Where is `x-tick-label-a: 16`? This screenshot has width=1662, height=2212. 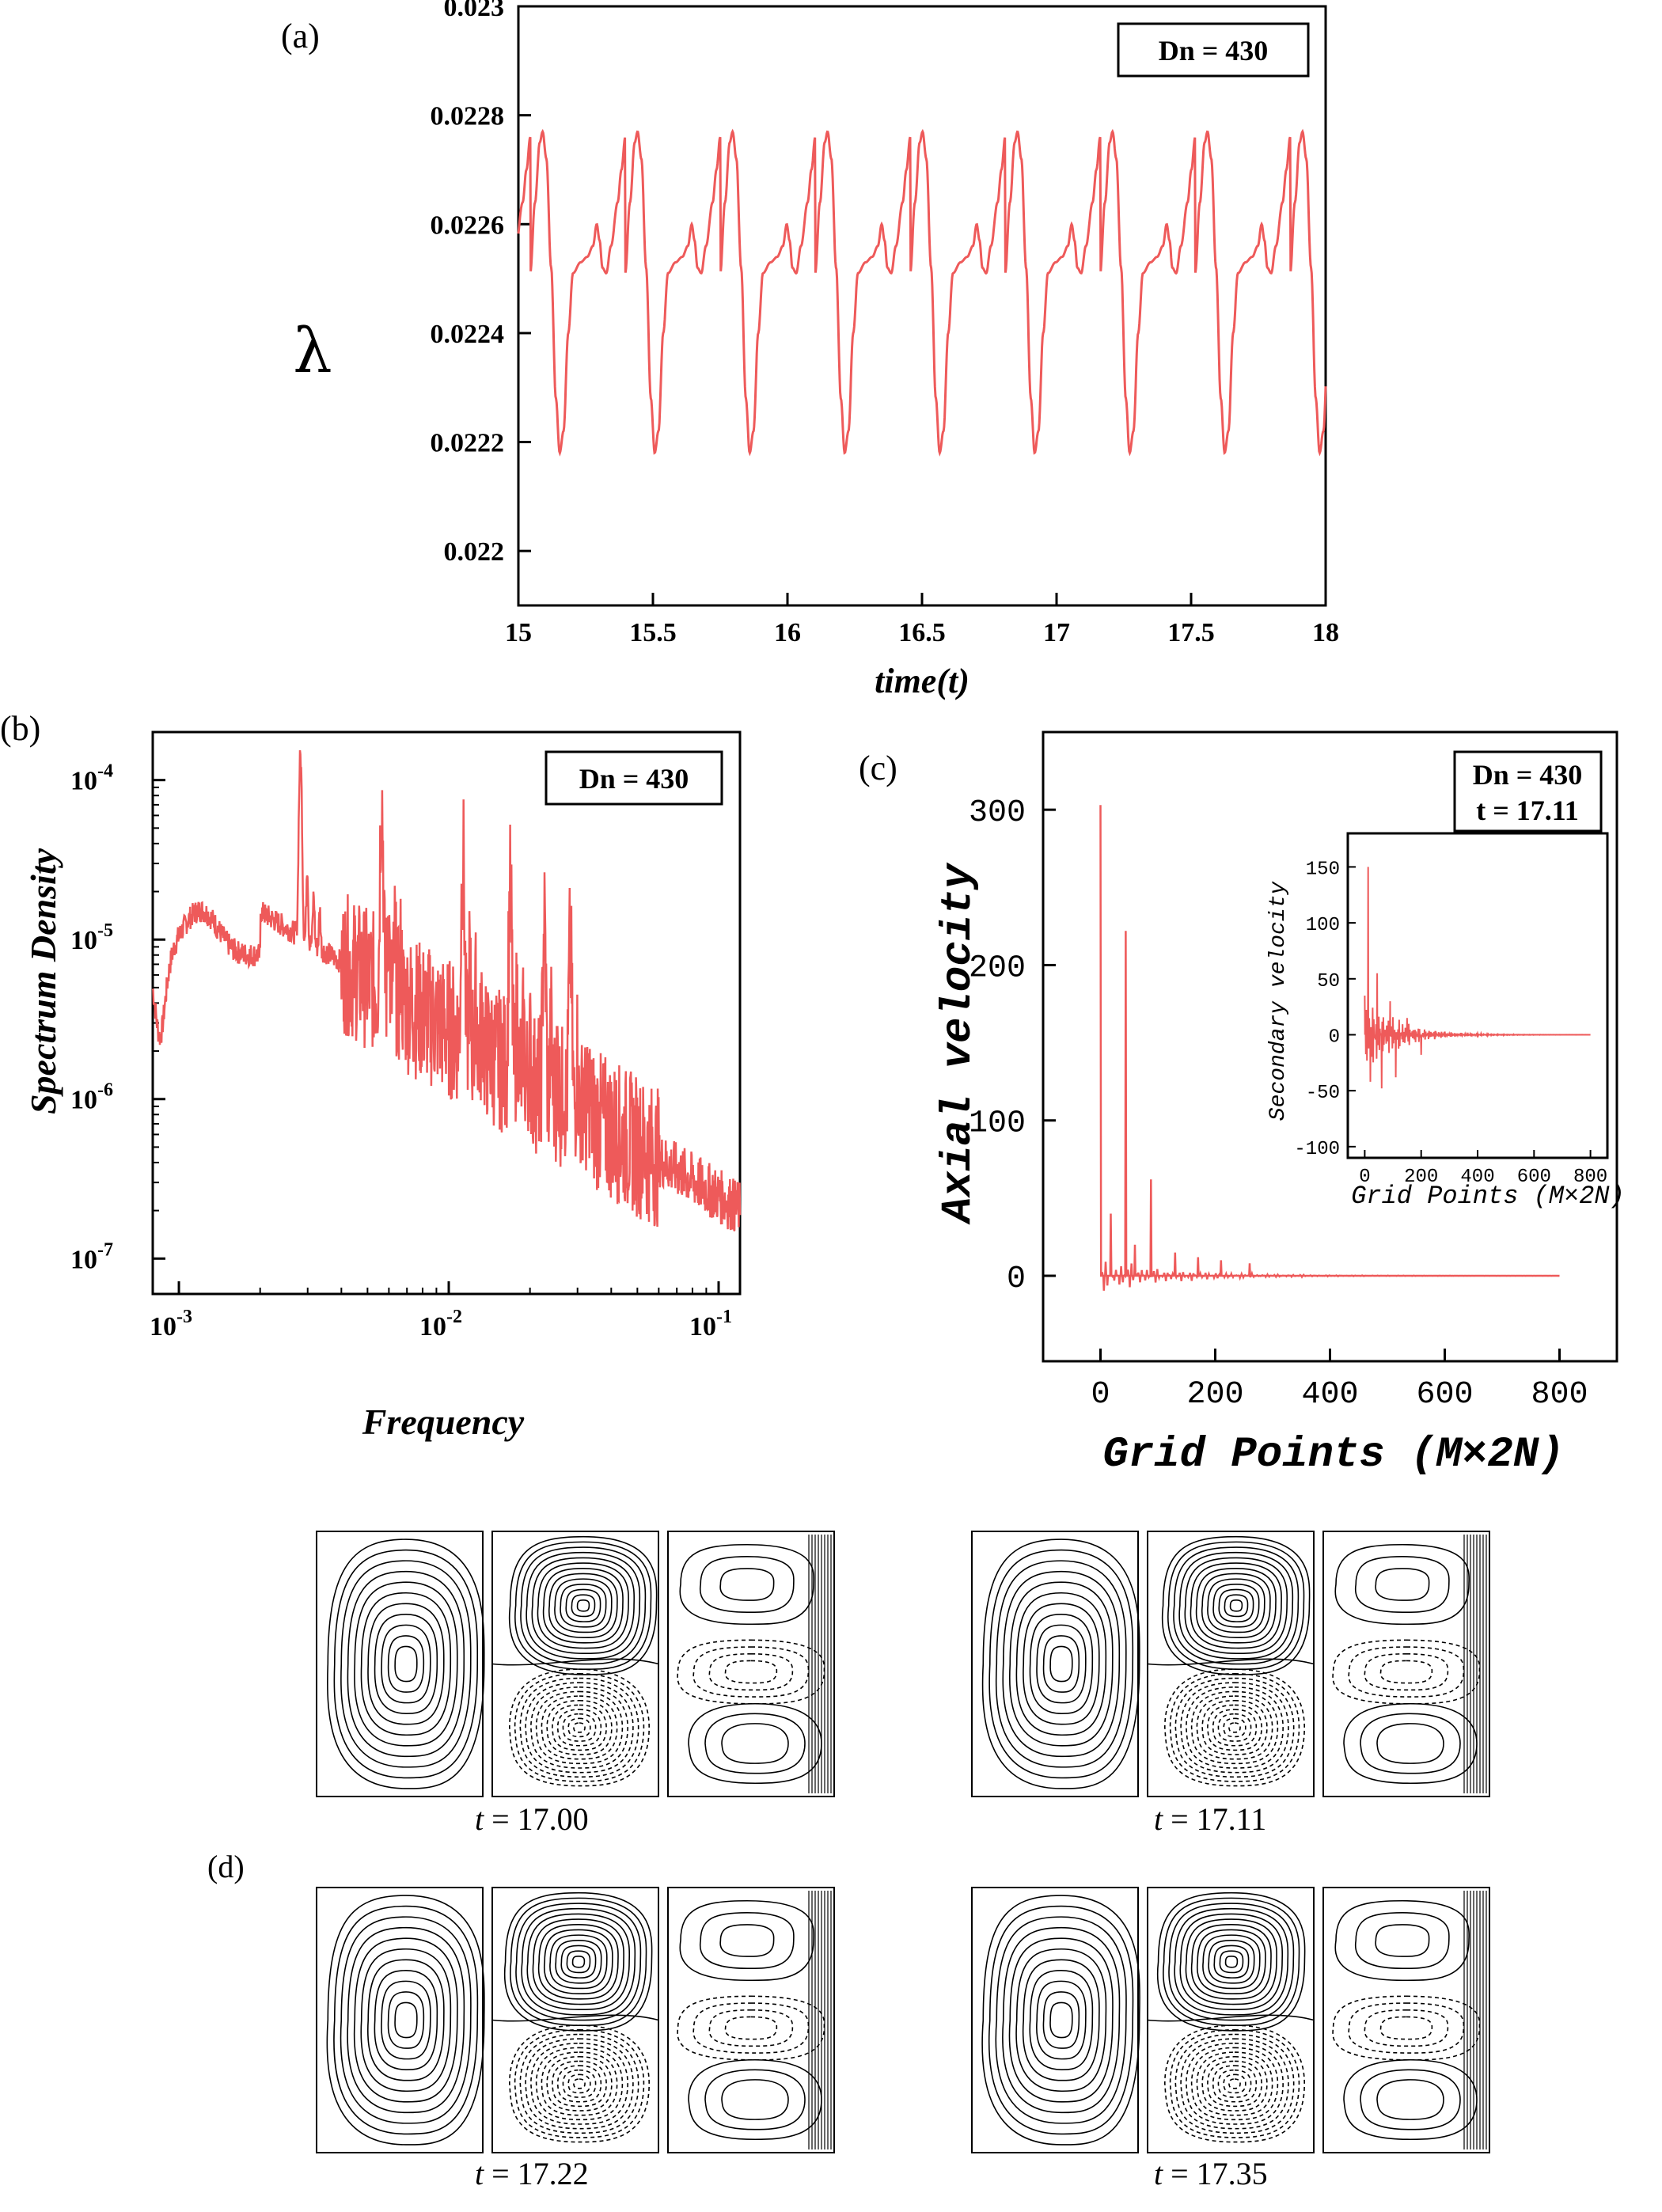
x-tick-label-a: 16 is located at coordinates (787, 632).